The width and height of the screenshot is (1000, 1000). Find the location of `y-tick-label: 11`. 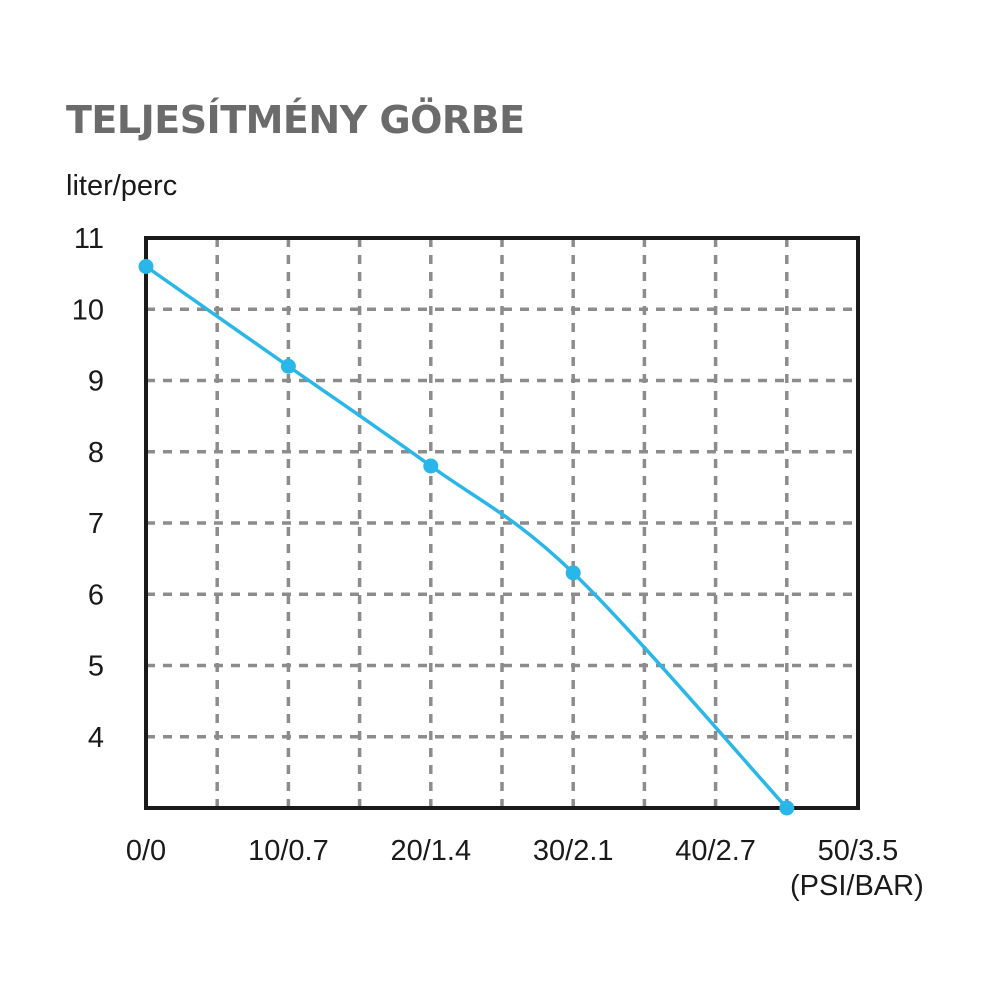

y-tick-label: 11 is located at coordinates (89, 239).